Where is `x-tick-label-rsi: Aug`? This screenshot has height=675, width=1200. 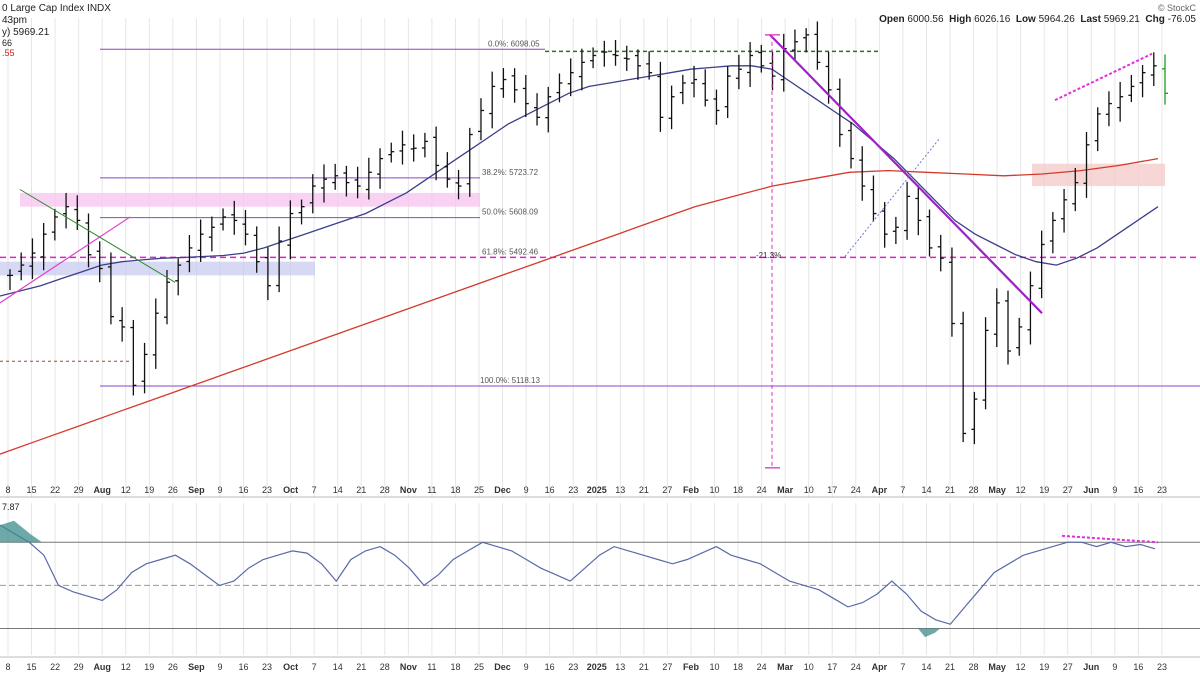
x-tick-label-rsi: Aug is located at coordinates (102, 667).